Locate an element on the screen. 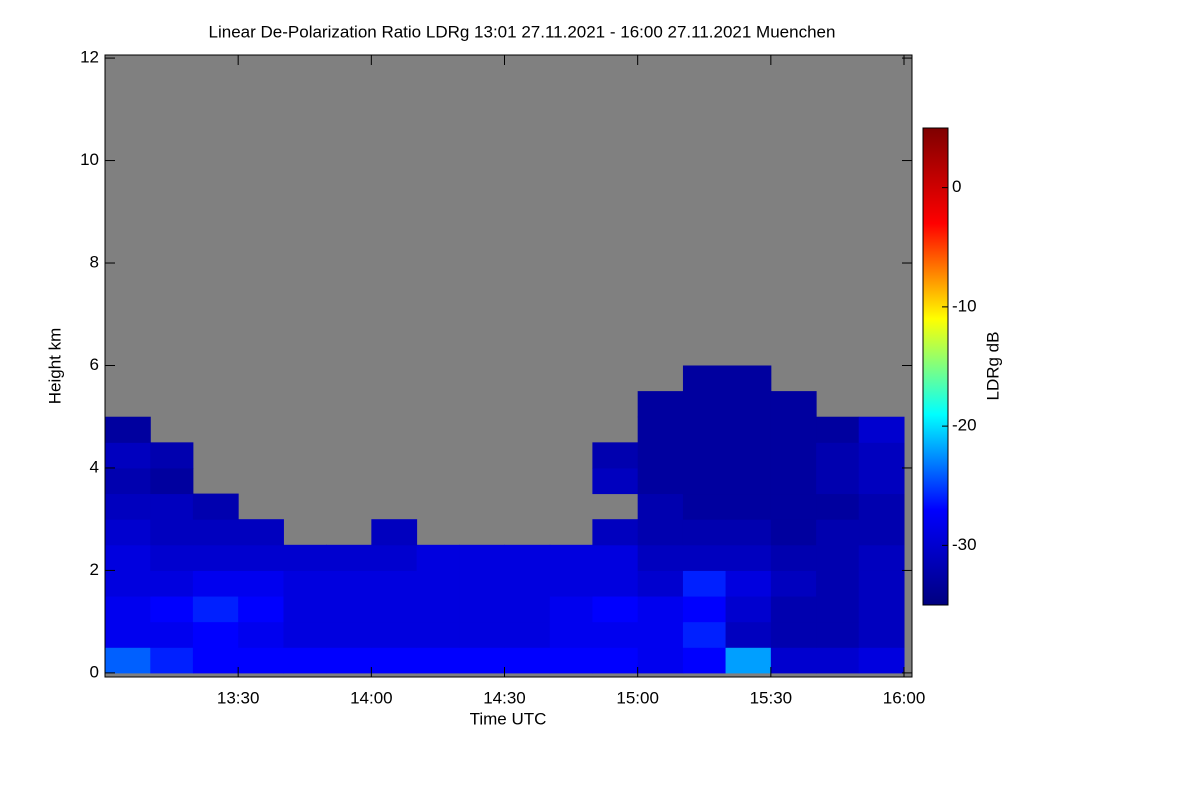 This screenshot has width=1200, height=805. y-tick-label: 10 is located at coordinates (89, 159).